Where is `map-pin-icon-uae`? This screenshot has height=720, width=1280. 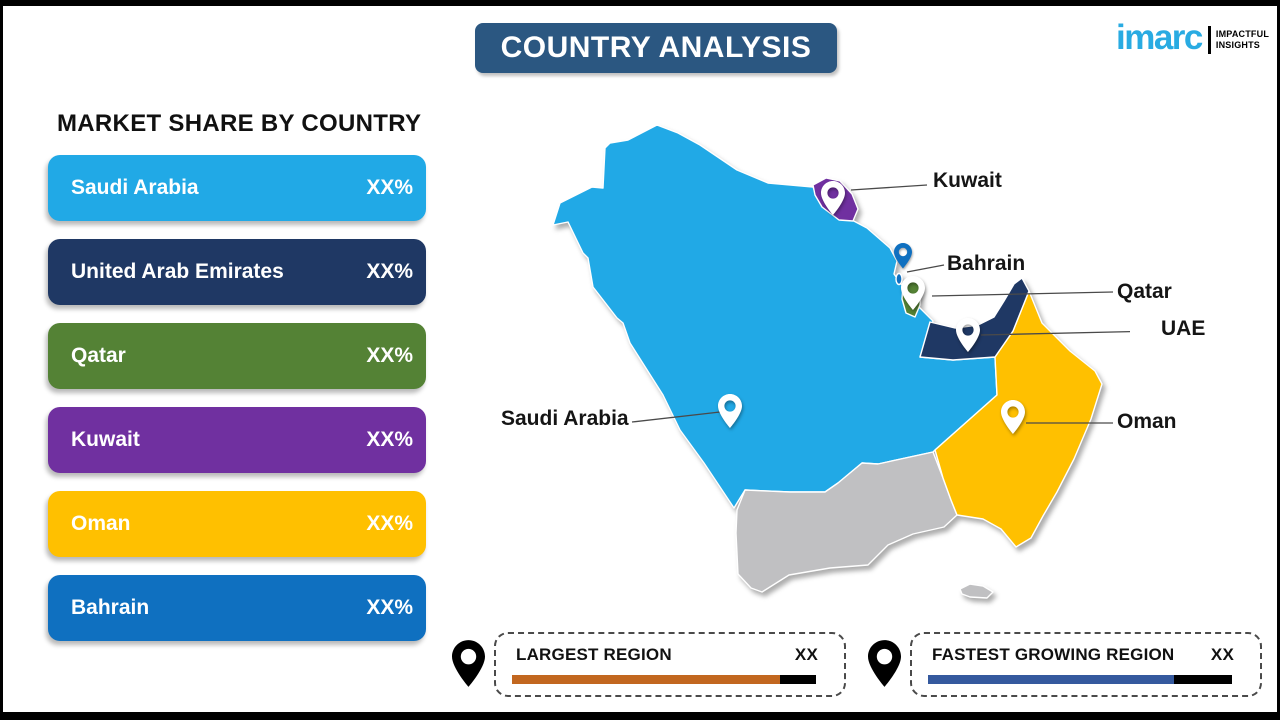 map-pin-icon-uae is located at coordinates (968, 335).